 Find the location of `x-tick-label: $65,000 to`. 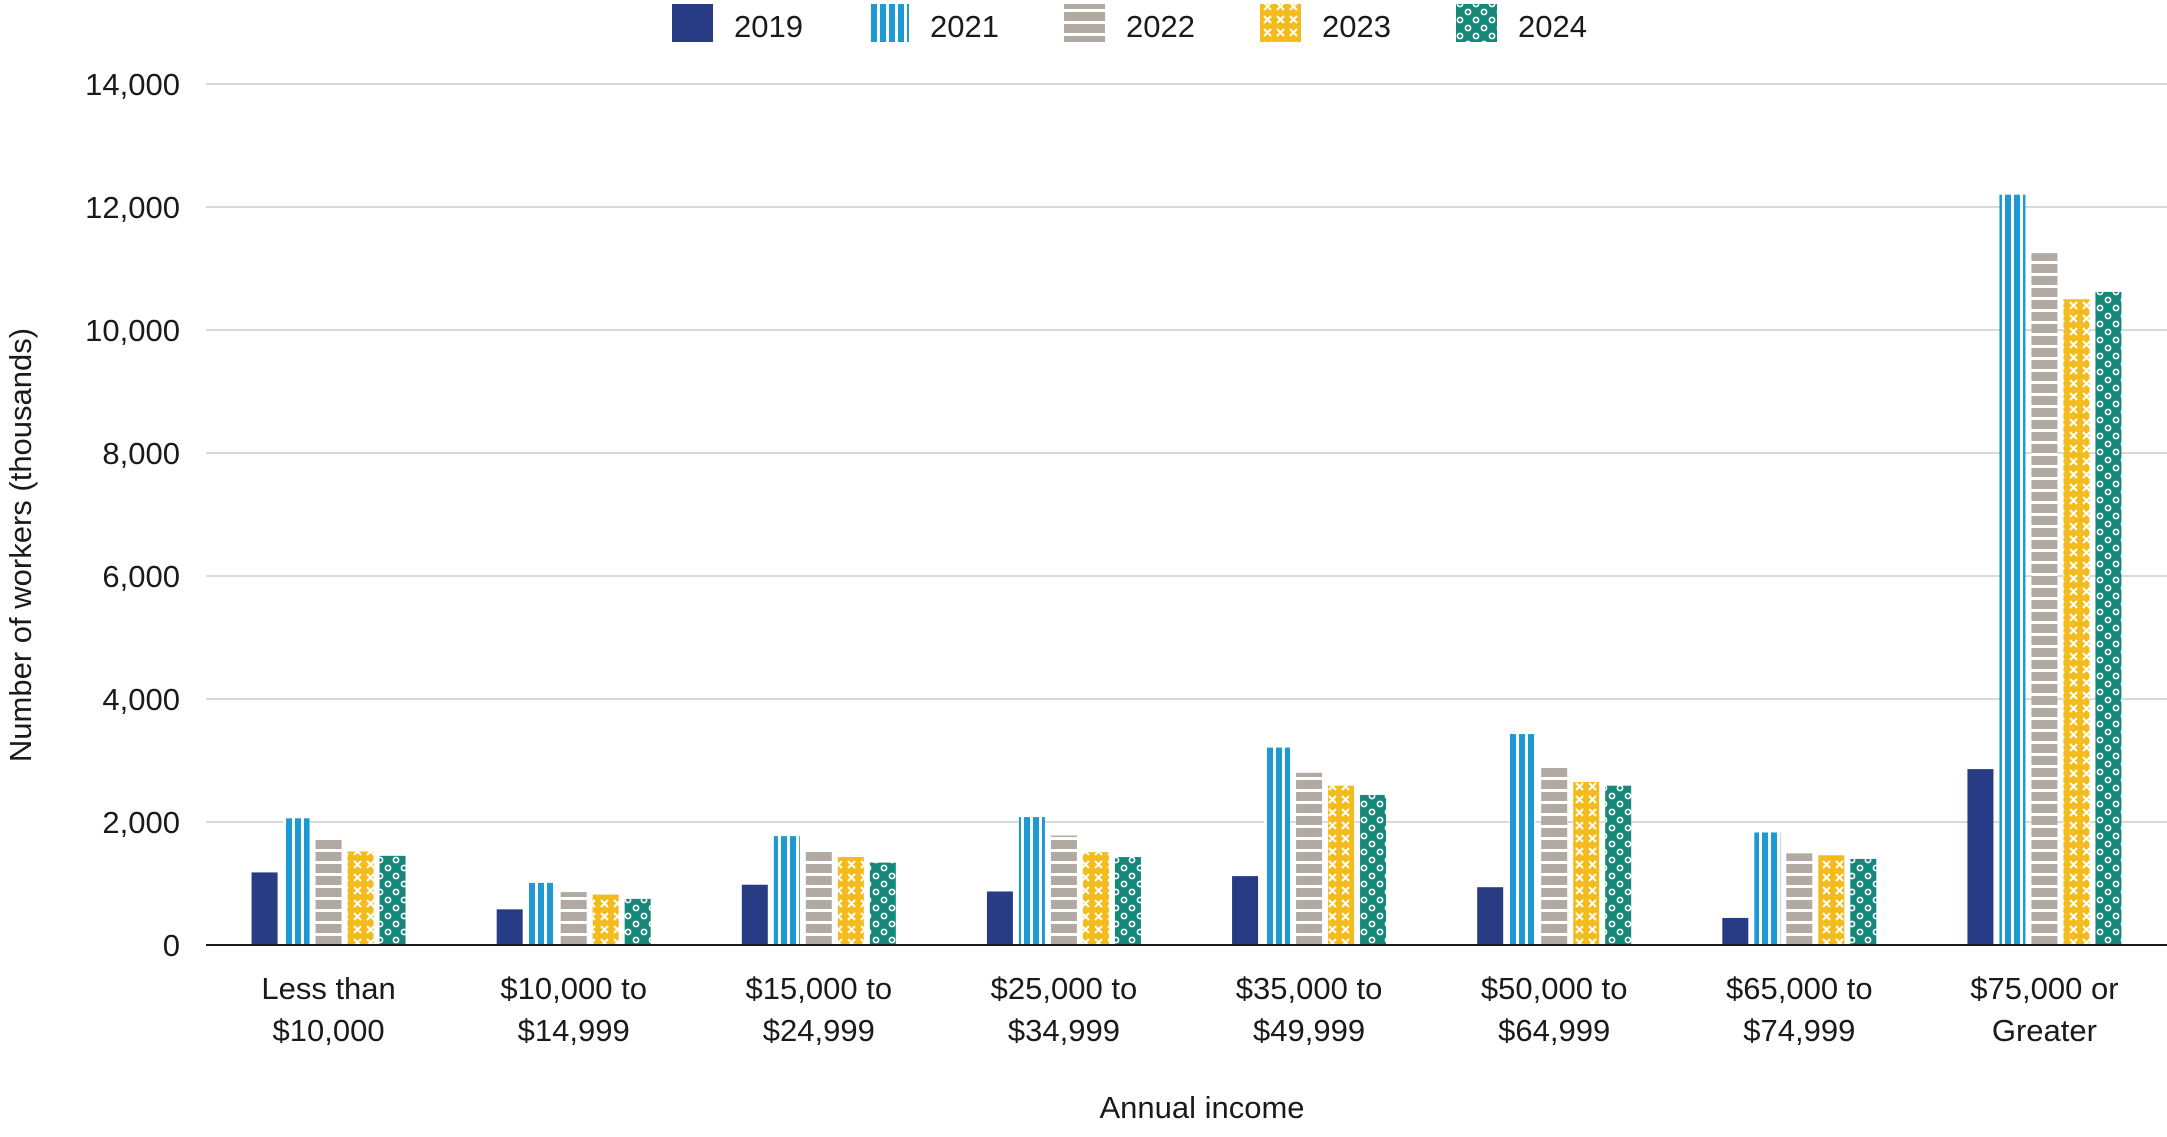

x-tick-label: $65,000 to is located at coordinates (1799, 988).